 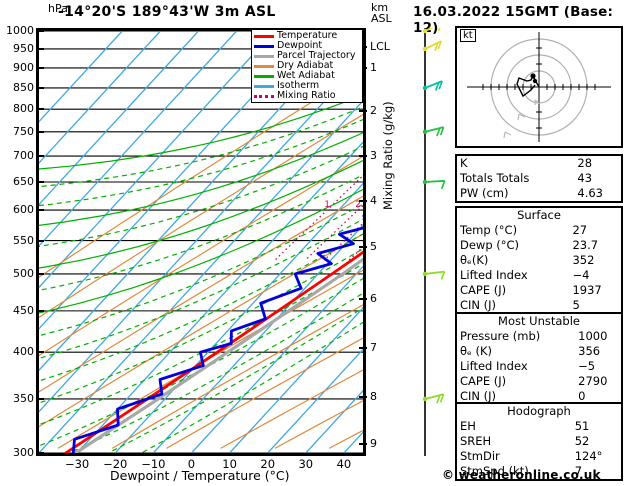 I want to click on row-value: 27, so click(x=580, y=230).